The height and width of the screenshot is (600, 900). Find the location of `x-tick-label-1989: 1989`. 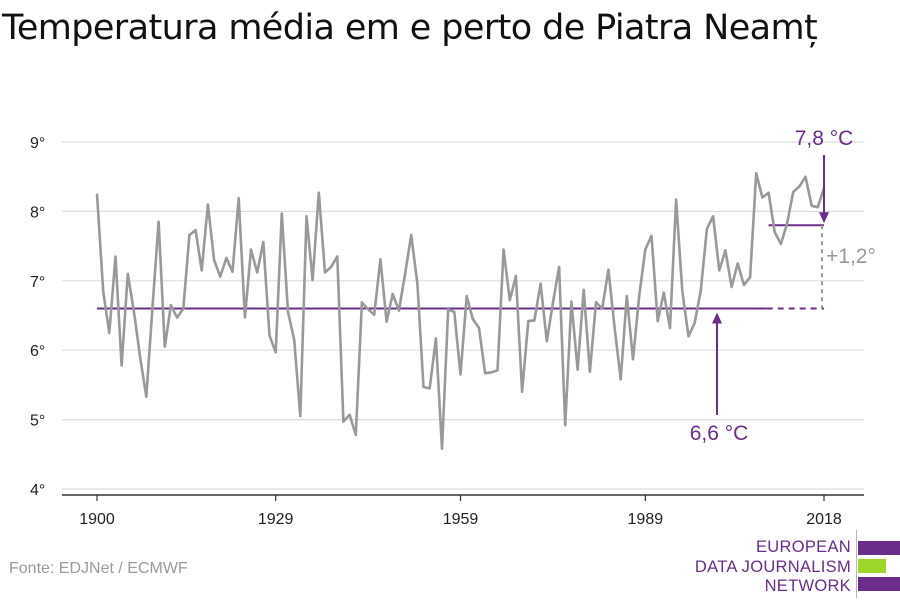

x-tick-label-1989: 1989 is located at coordinates (646, 519).